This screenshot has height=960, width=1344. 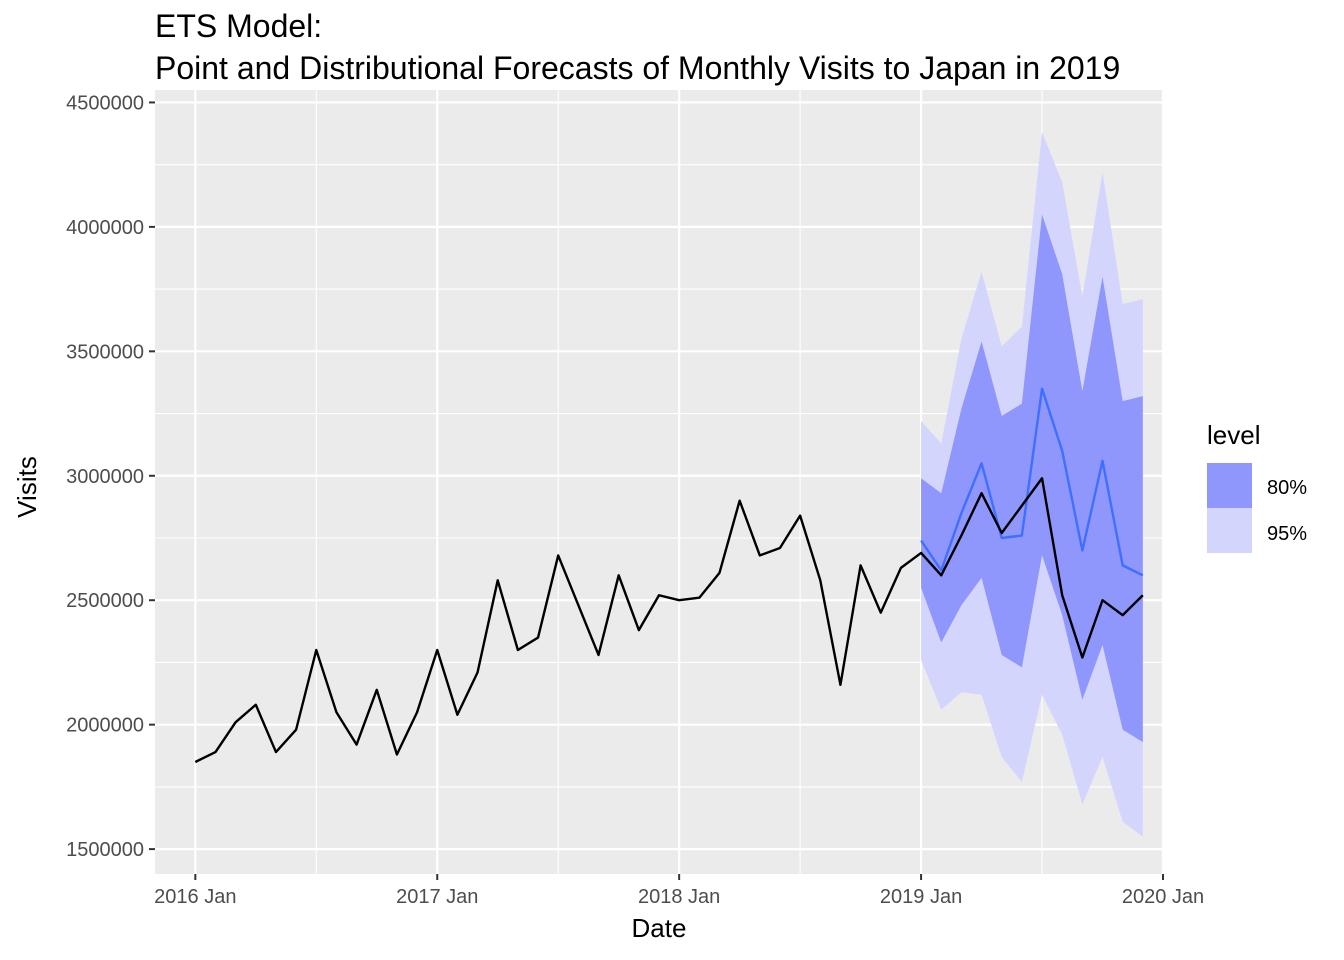 I want to click on chart-title-line1: ETS Model:, so click(x=238, y=26).